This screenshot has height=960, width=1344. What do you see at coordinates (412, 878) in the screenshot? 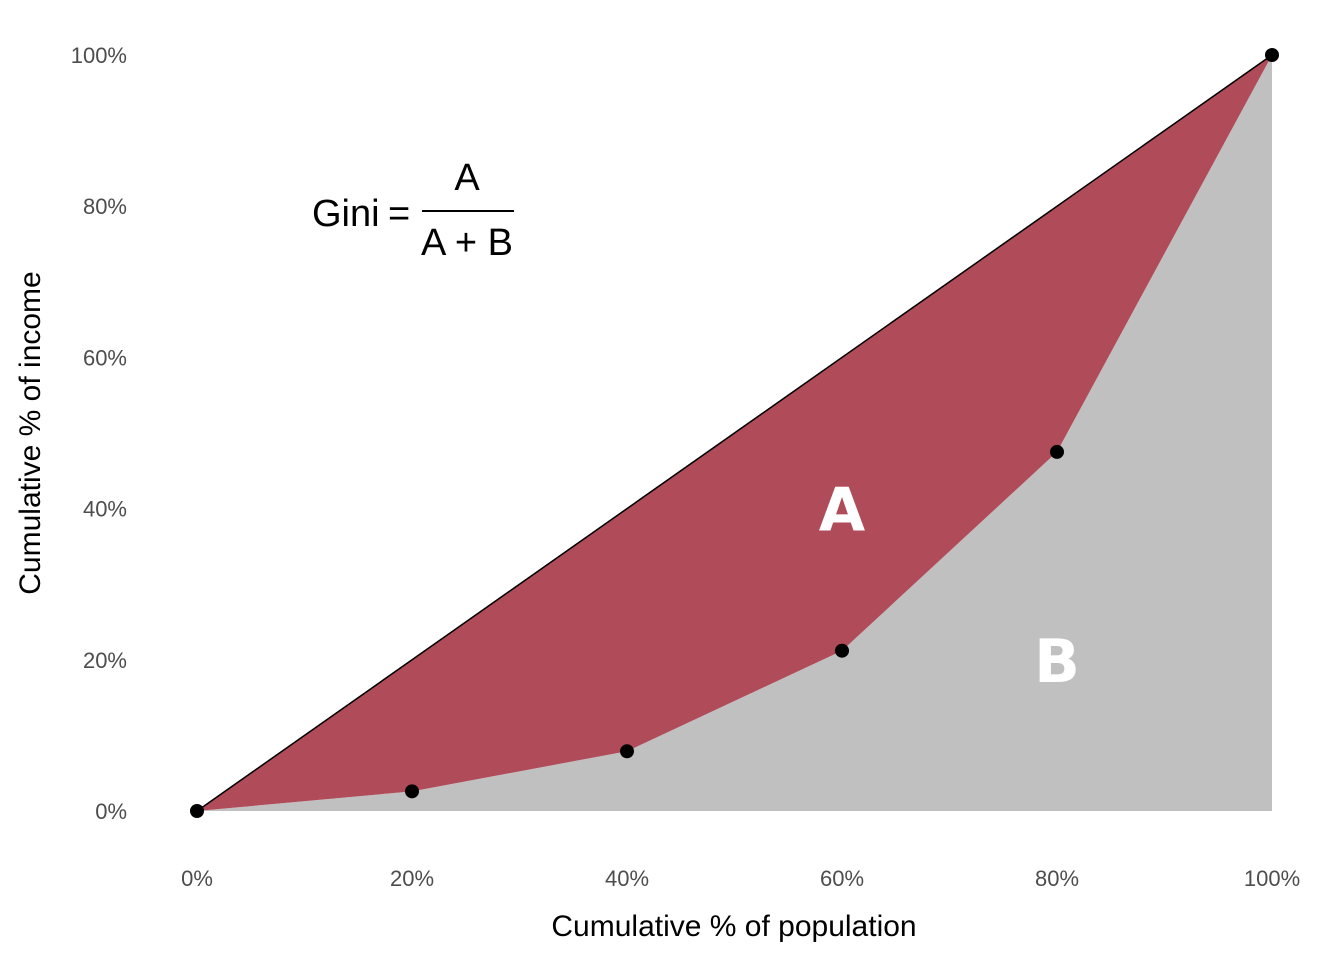
I see `x-tick-label-1: 20%` at bounding box center [412, 878].